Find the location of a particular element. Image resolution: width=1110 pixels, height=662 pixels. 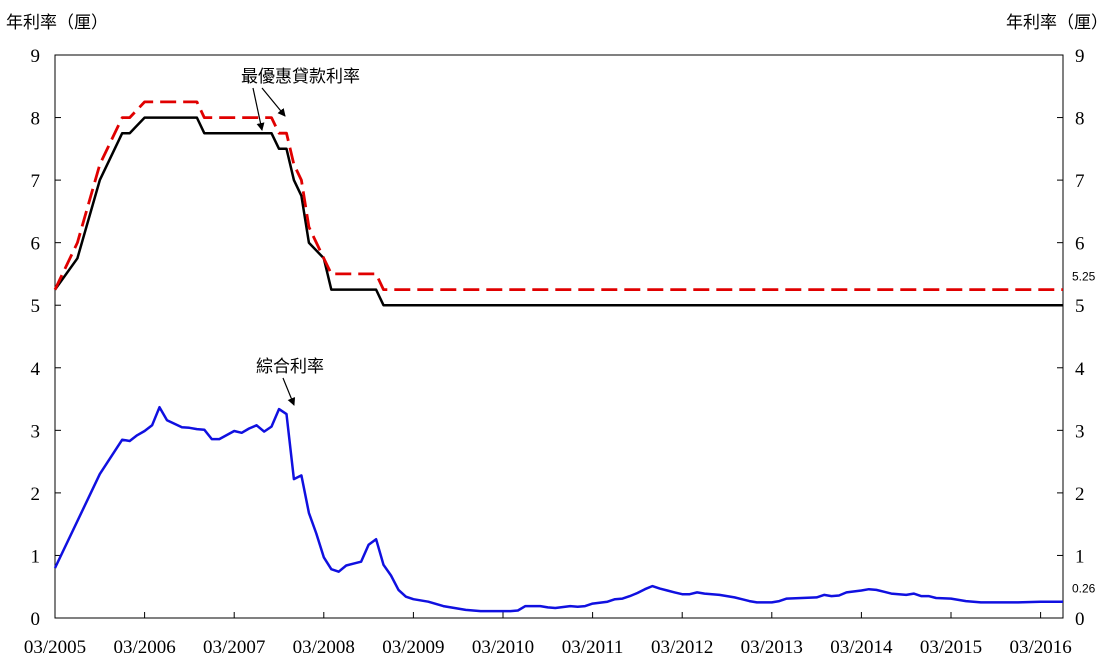

y-tick-label-right: 3 is located at coordinates (1080, 431).